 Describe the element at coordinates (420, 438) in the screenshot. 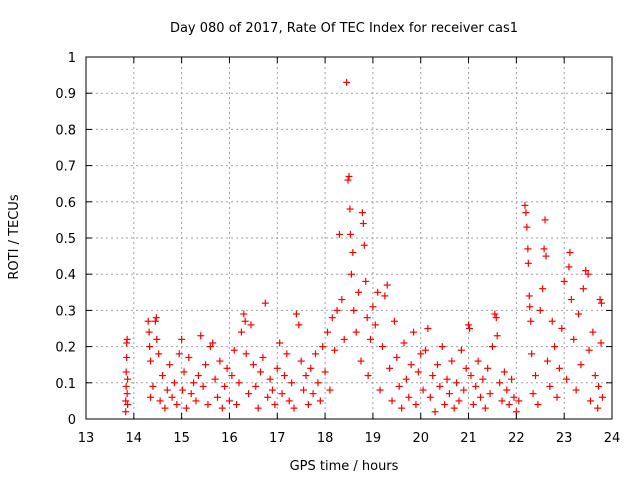

I see `x-tick-label: 20` at that location.